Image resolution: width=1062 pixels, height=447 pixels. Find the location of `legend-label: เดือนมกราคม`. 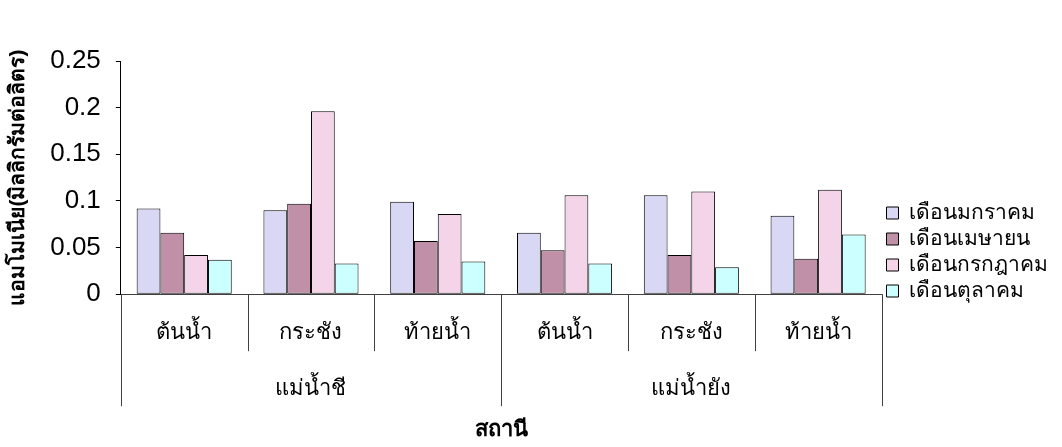

legend-label: เดือนมกราคม is located at coordinates (972, 211).